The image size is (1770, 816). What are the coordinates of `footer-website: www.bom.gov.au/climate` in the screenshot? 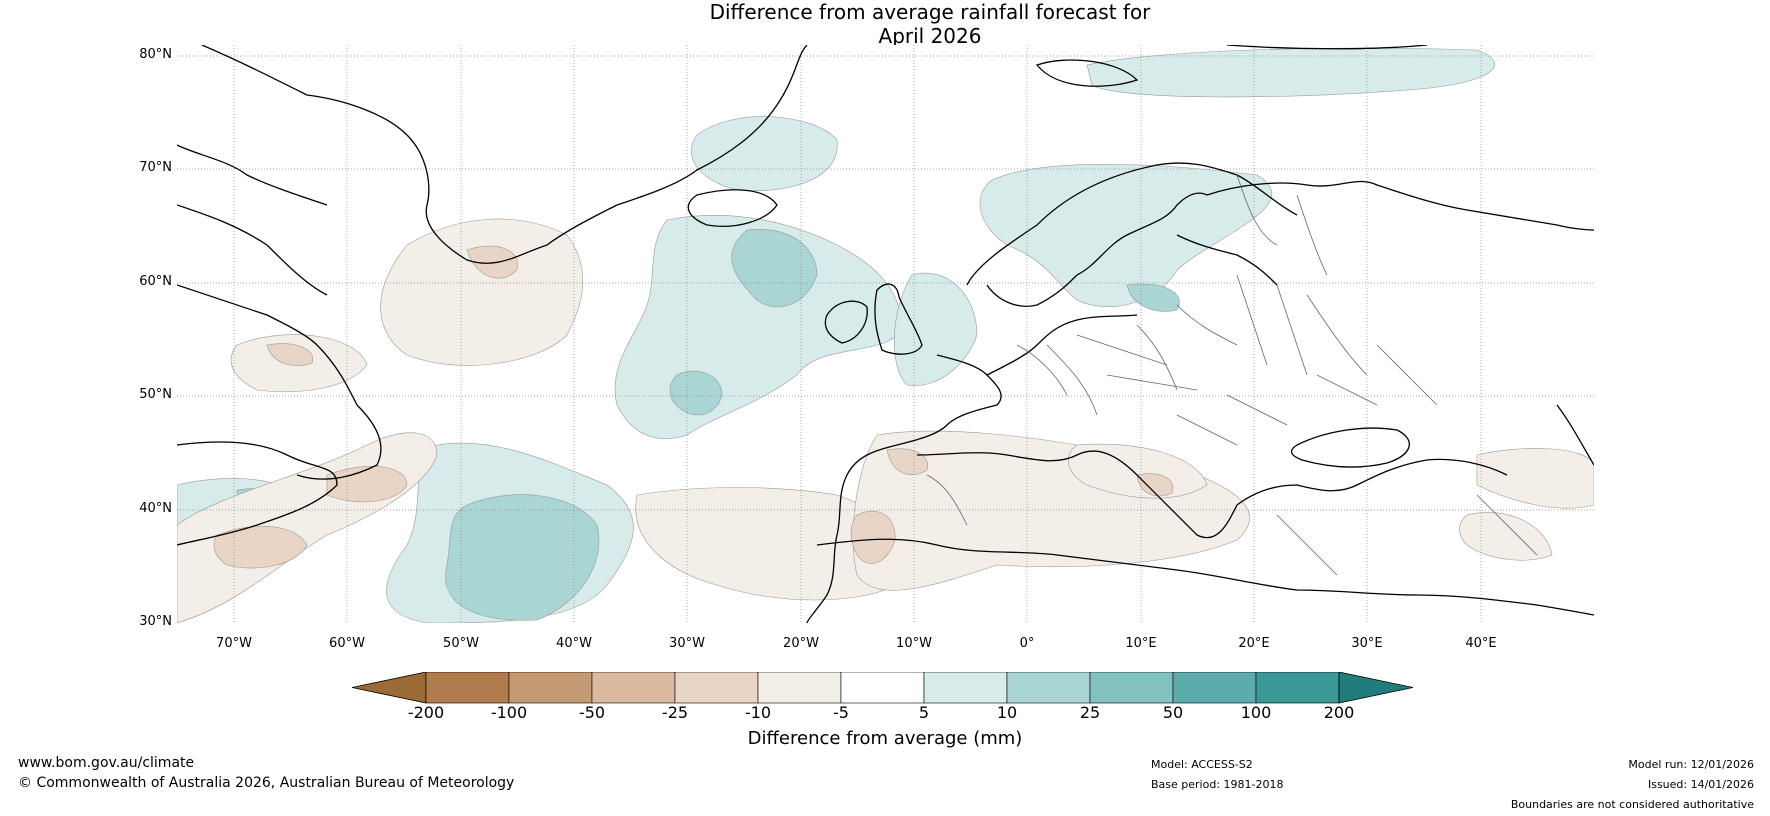 It's located at (106, 763).